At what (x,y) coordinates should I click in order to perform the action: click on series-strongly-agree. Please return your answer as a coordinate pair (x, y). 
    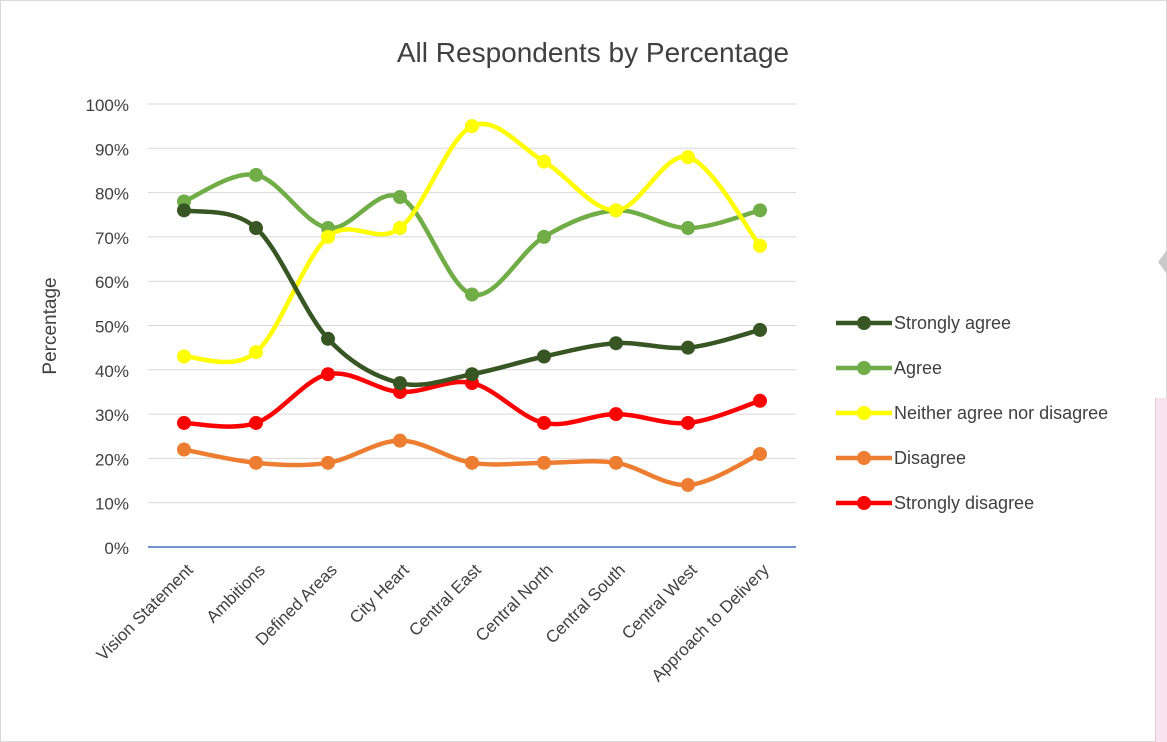
    Looking at the image, I should click on (472, 297).